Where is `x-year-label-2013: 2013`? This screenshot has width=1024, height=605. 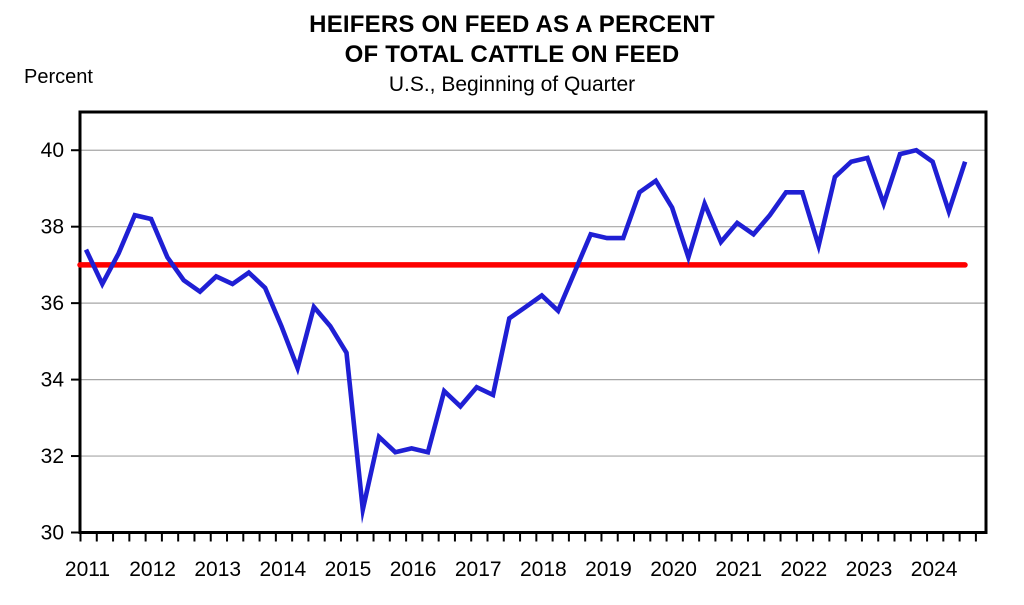
x-year-label-2013: 2013 is located at coordinates (217, 569).